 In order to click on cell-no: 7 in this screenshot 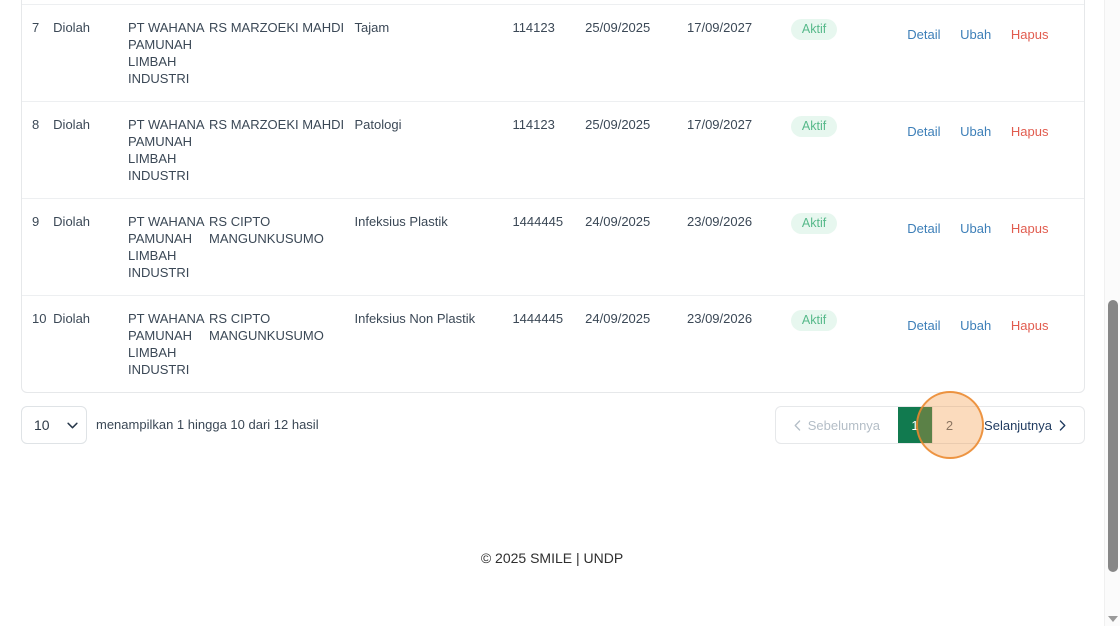, I will do `click(38, 53)`.